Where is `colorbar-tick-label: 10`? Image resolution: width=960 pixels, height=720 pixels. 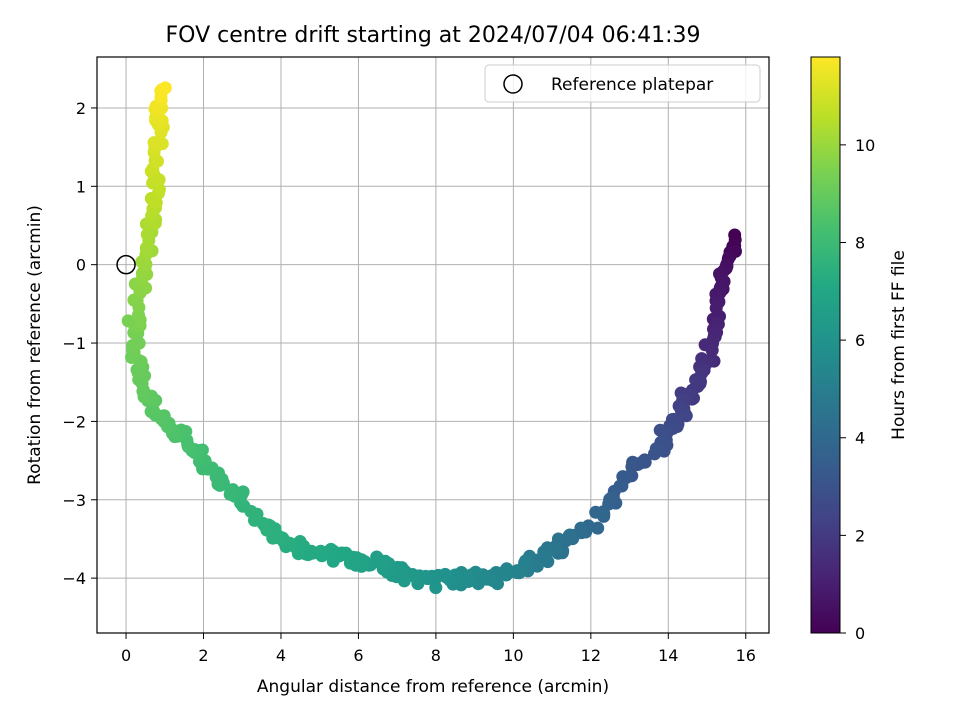 colorbar-tick-label: 10 is located at coordinates (865, 145).